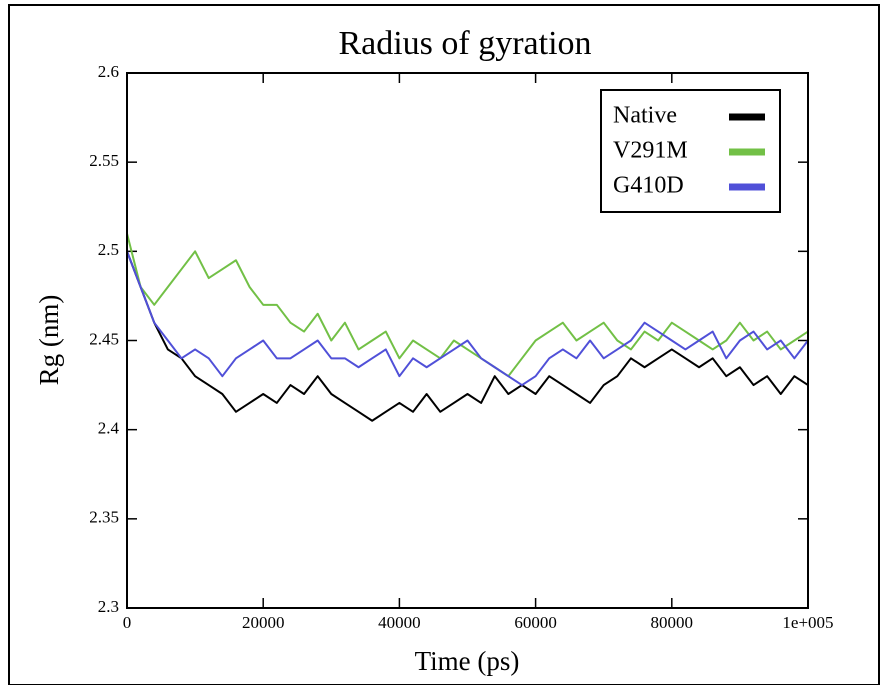 Image resolution: width=888 pixels, height=690 pixels. What do you see at coordinates (108, 606) in the screenshot?
I see `y-tick-label: 2.3` at bounding box center [108, 606].